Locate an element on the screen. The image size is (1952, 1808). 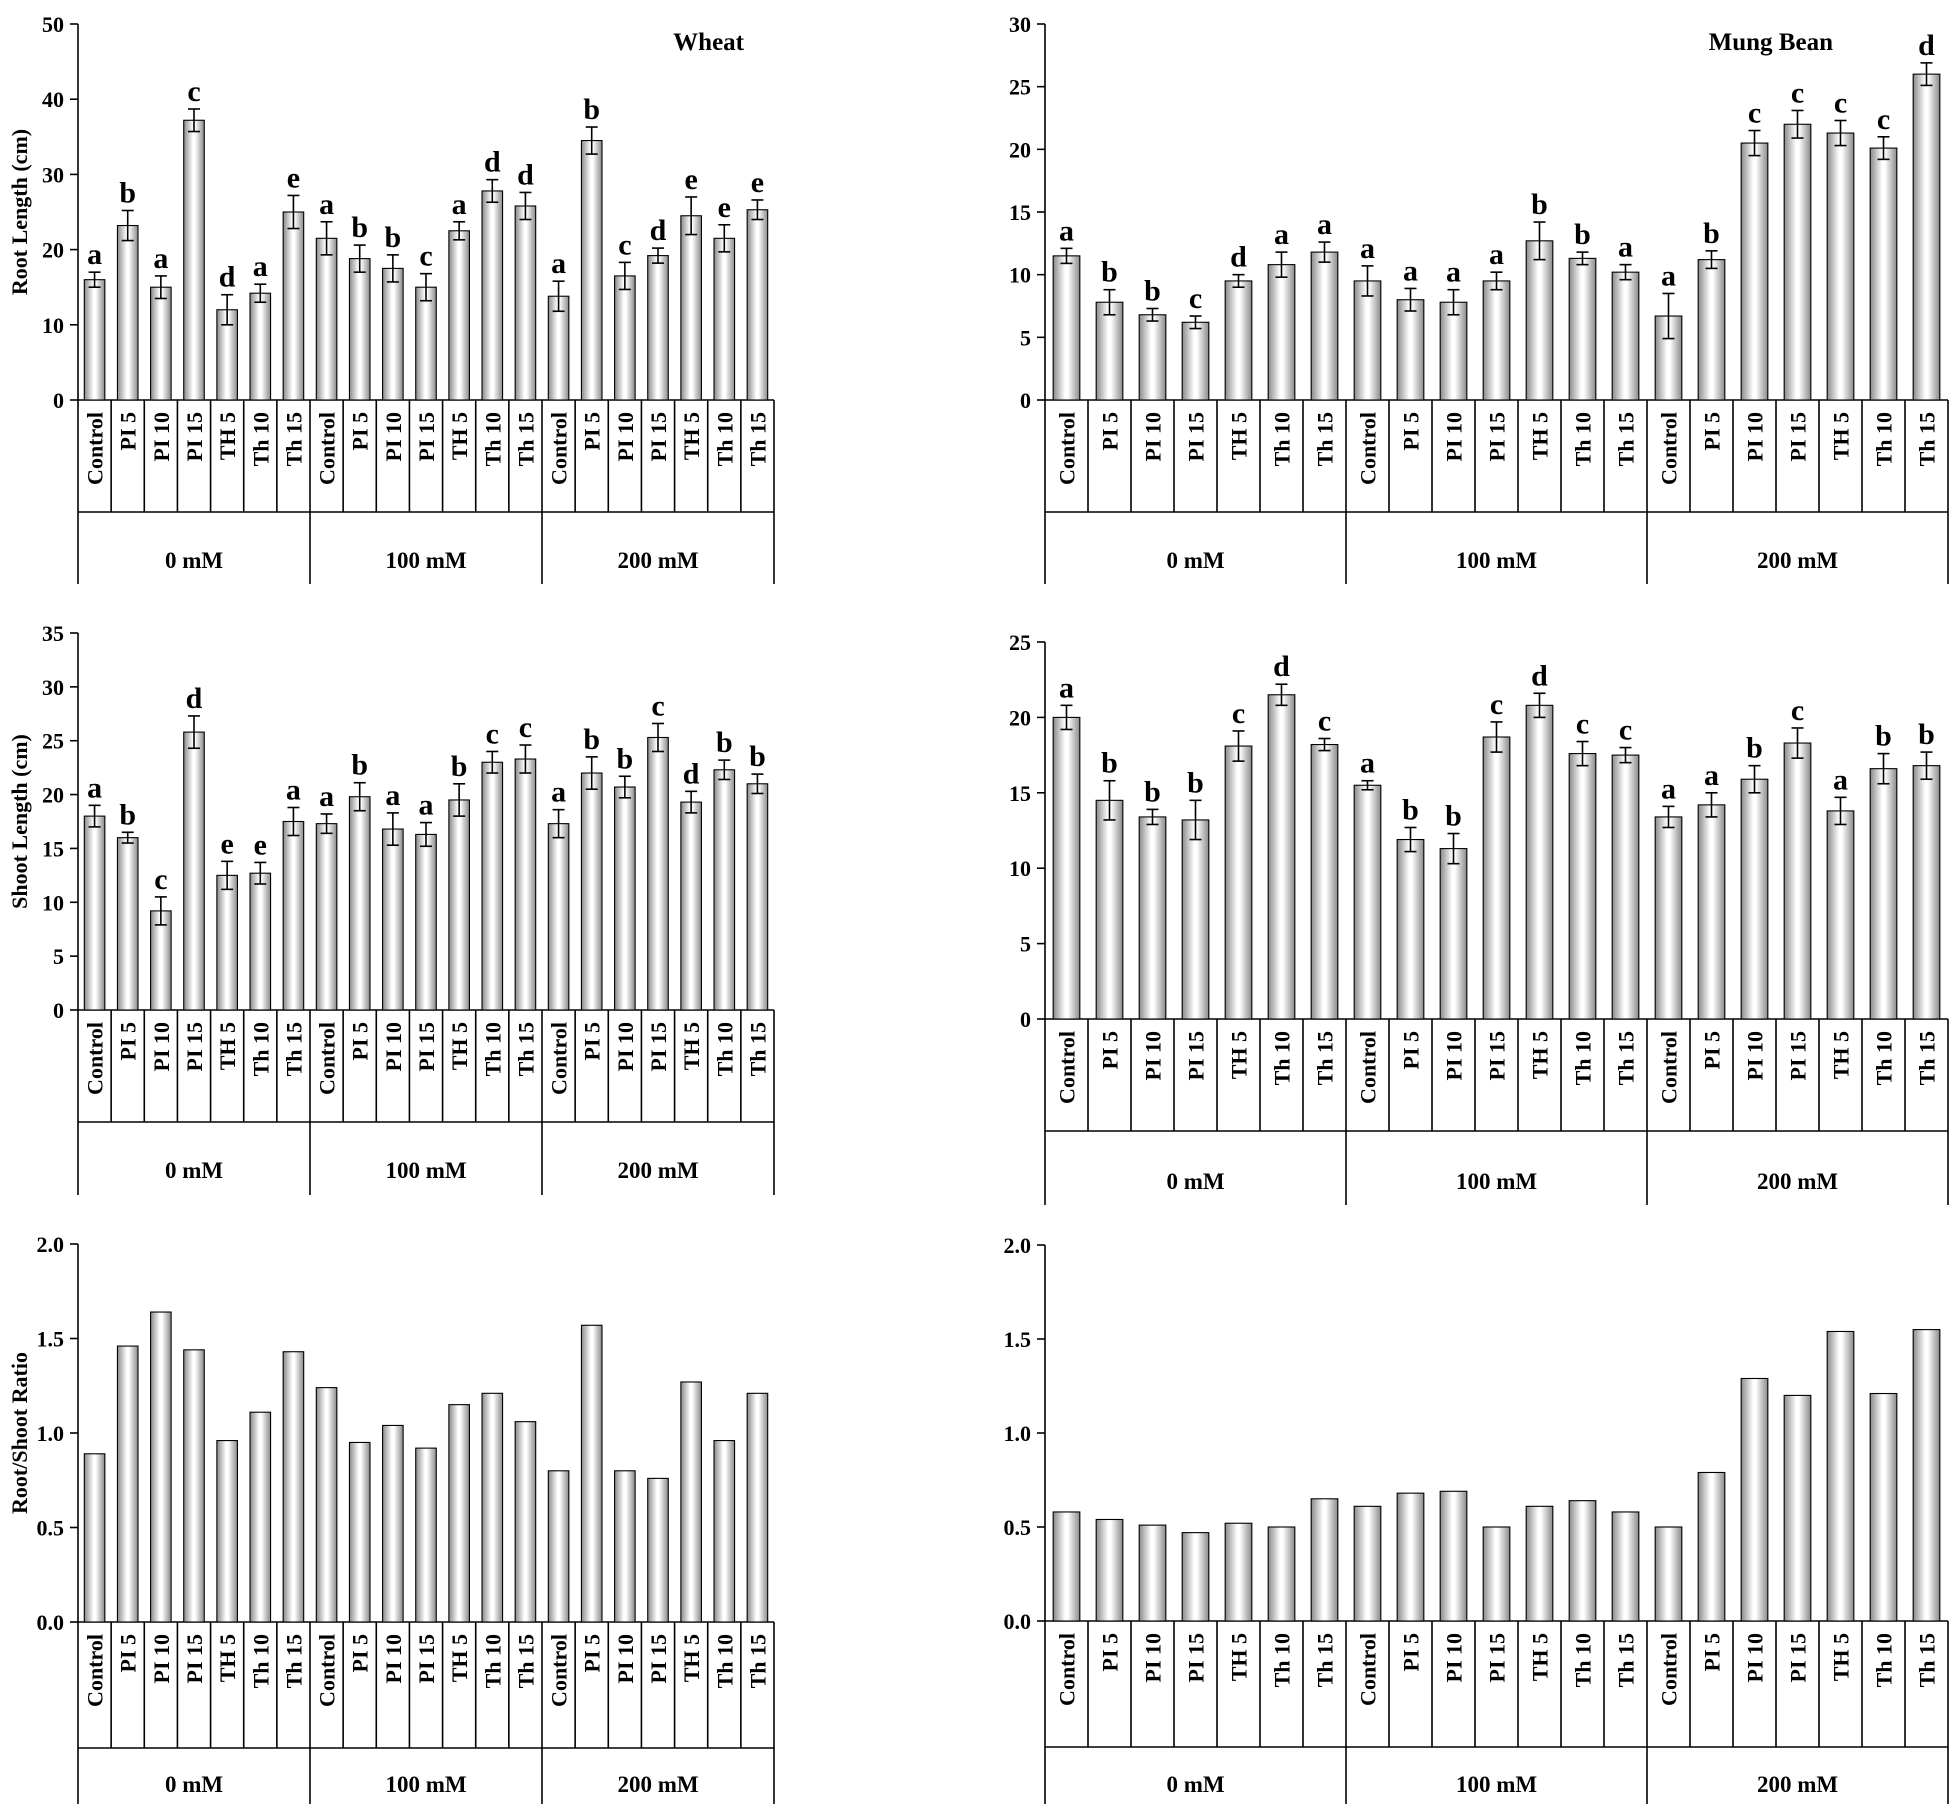
y-tick-label: 0.5 is located at coordinates (1018, 1527).